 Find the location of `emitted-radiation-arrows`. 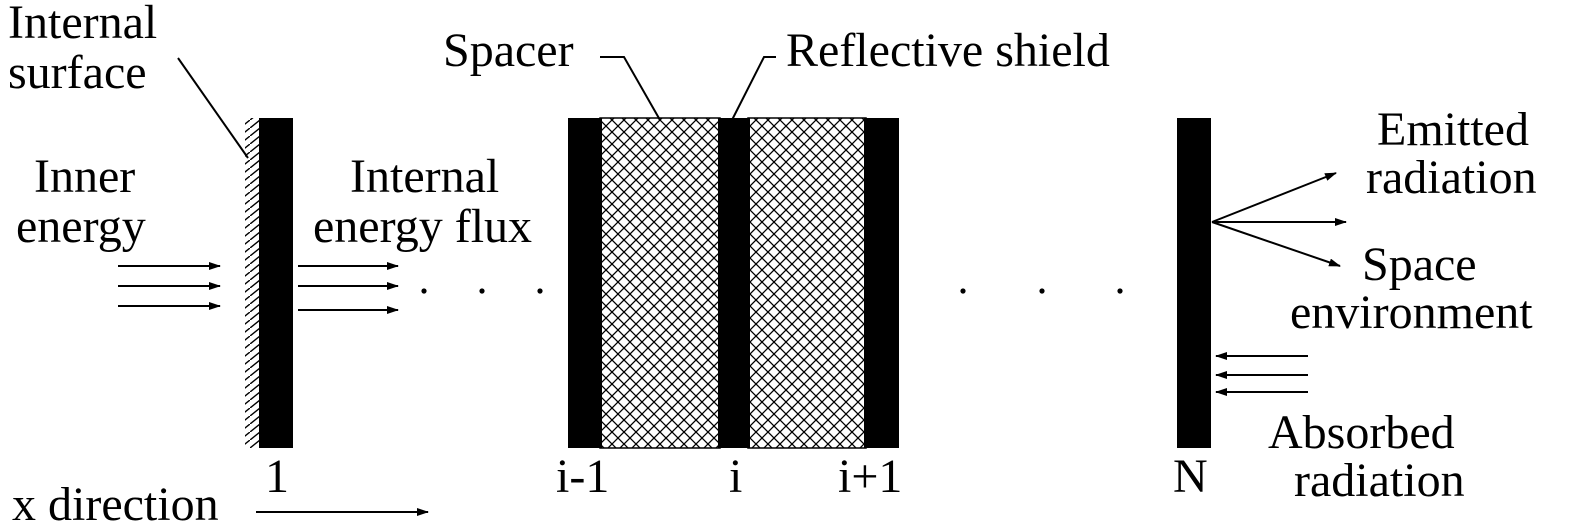

emitted-radiation-arrows is located at coordinates (1279, 219).